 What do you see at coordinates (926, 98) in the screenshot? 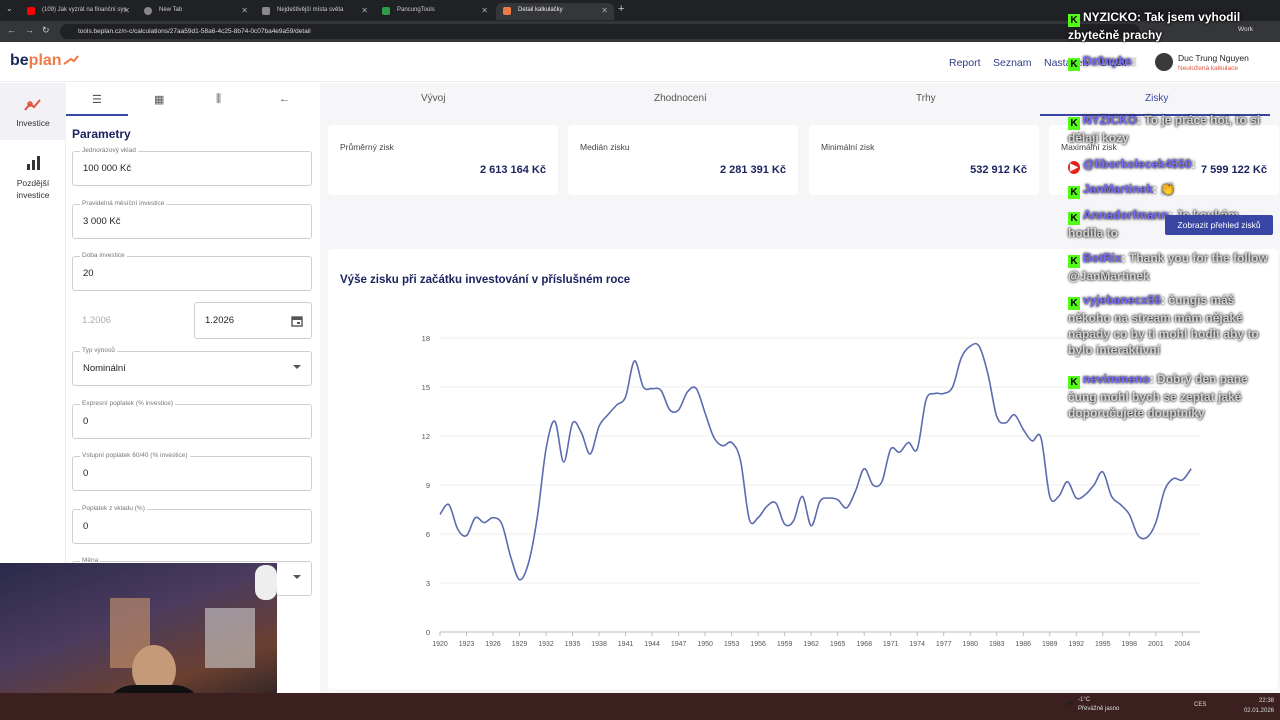
I see `tab-trhy: Trhy` at bounding box center [926, 98].